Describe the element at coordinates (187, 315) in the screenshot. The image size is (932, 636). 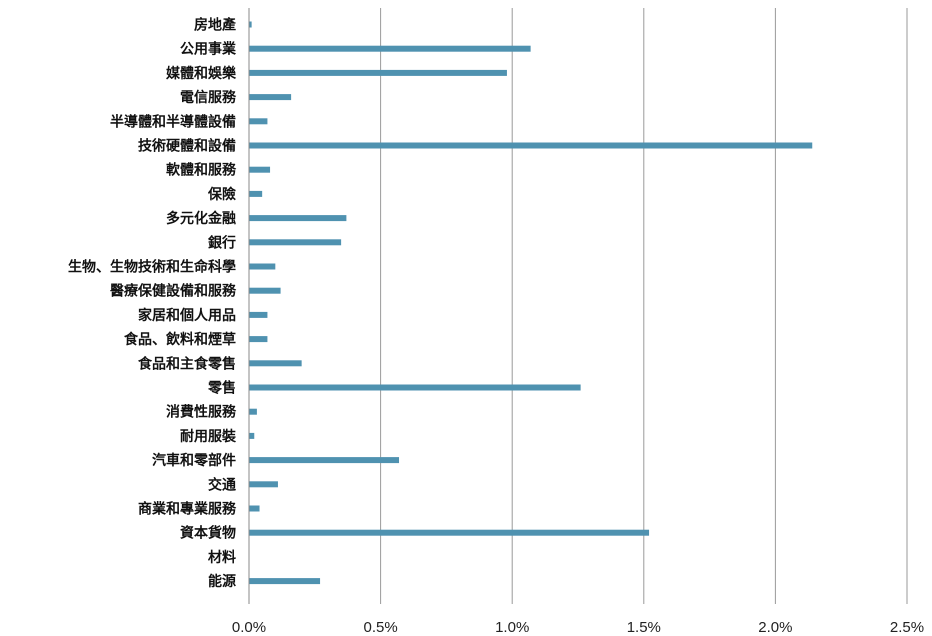
I see `category-label: 家居和個人用品` at that location.